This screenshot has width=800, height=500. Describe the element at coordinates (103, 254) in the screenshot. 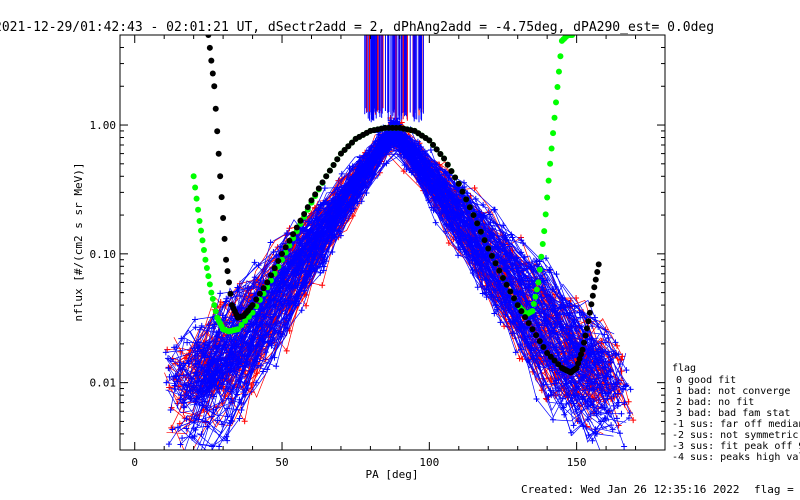

I see `y-tick-label: 0.10` at that location.